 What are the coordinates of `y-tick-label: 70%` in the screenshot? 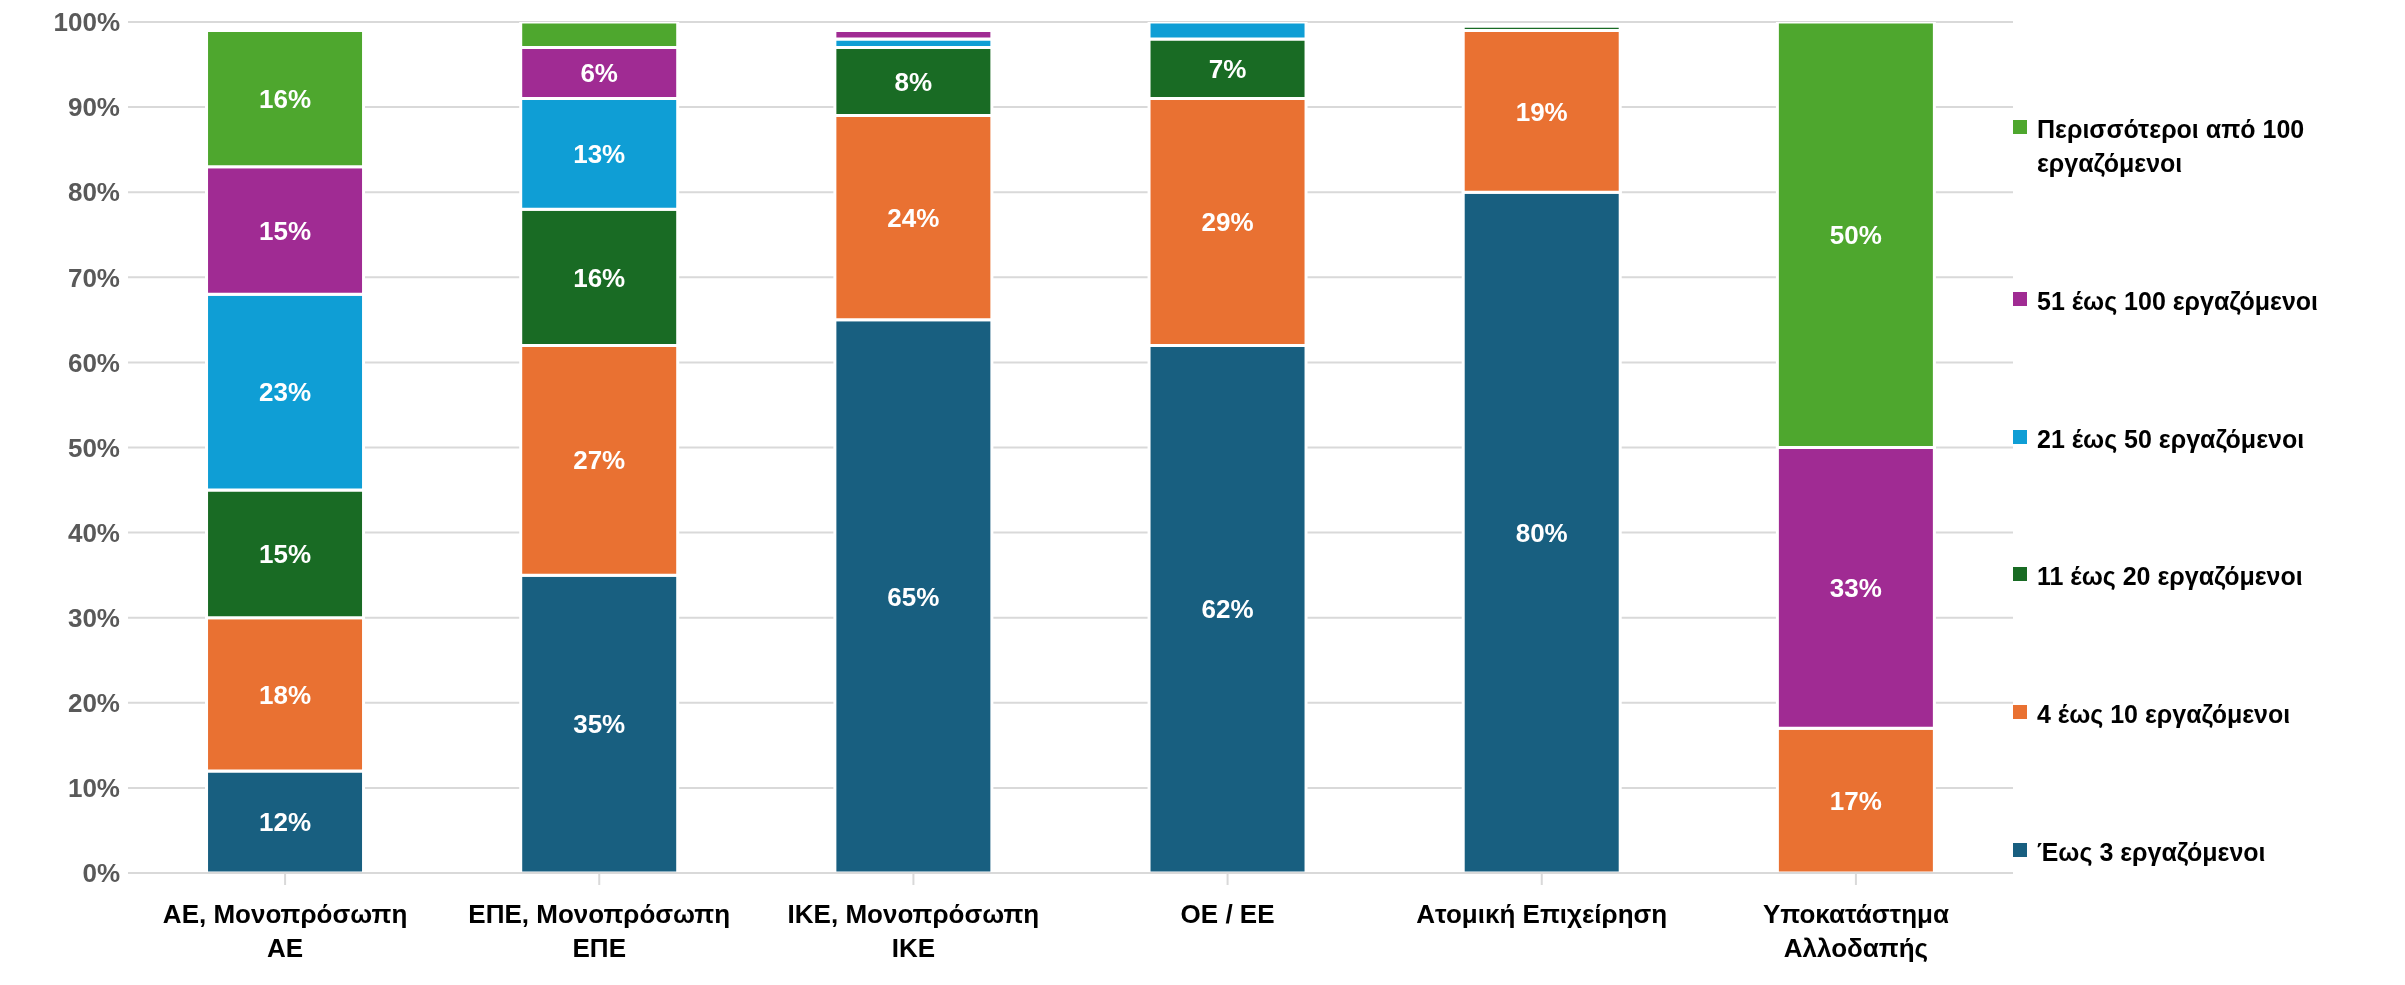 It's located at (93, 277).